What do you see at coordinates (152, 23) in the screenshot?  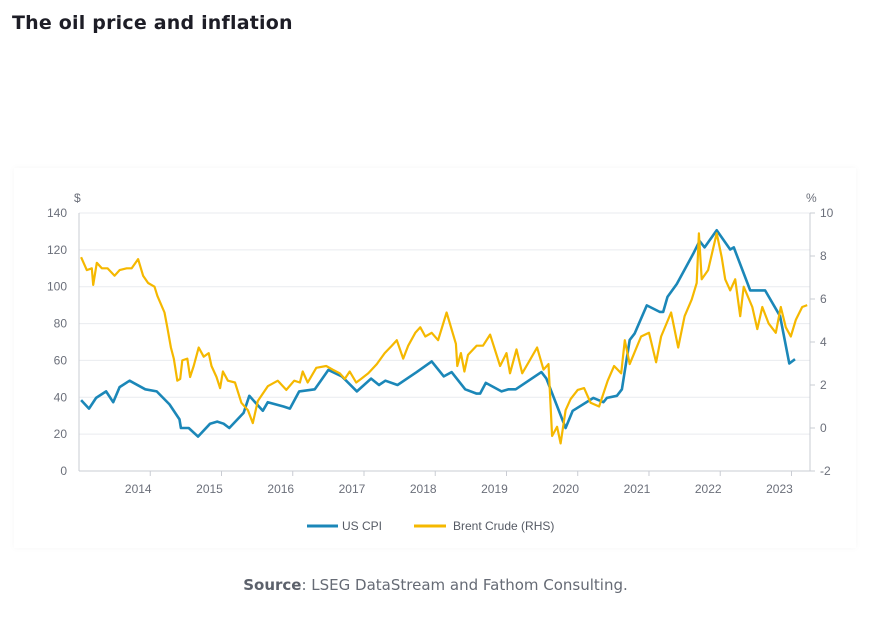 I see `page-title: The oil price and inflation` at bounding box center [152, 23].